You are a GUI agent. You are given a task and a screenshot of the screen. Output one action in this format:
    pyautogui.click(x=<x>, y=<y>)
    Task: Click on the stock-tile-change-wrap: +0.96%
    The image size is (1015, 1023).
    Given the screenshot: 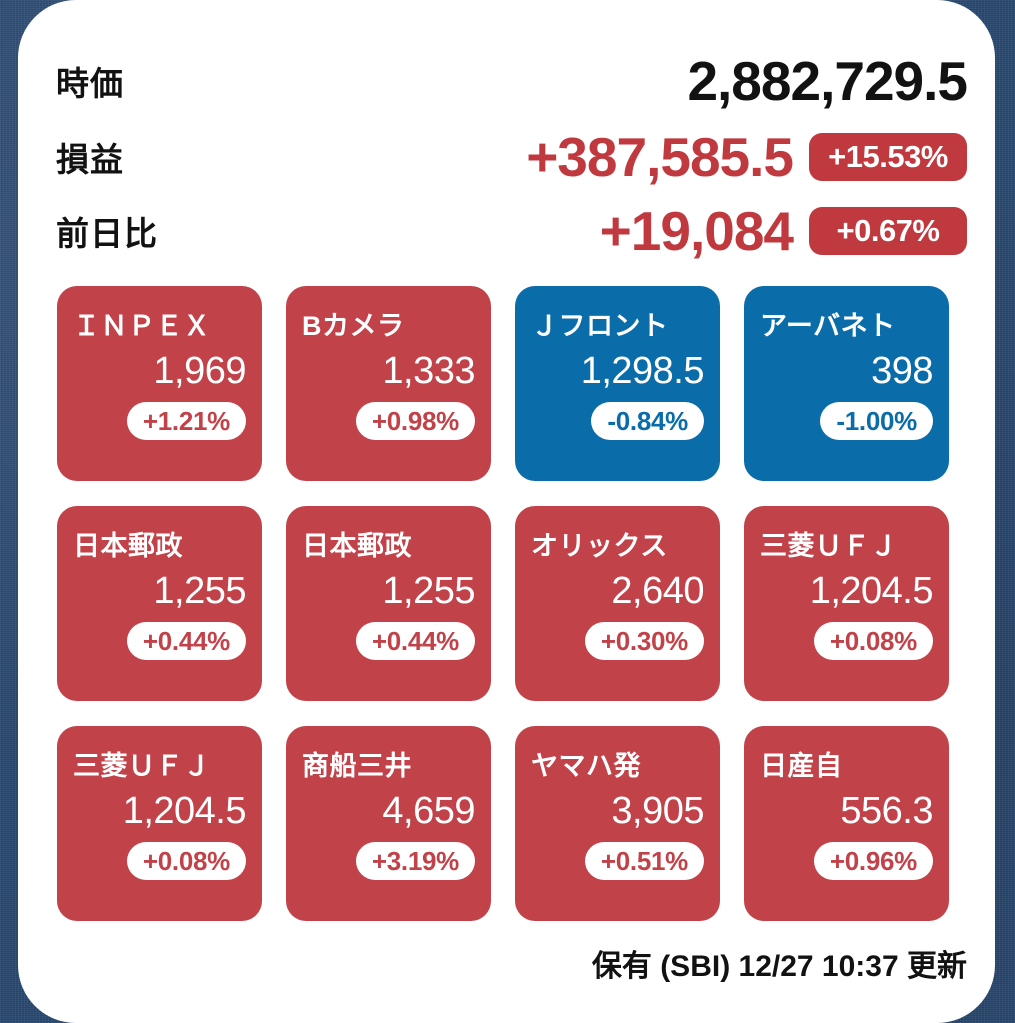 What is the action you would take?
    pyautogui.click(x=846, y=861)
    